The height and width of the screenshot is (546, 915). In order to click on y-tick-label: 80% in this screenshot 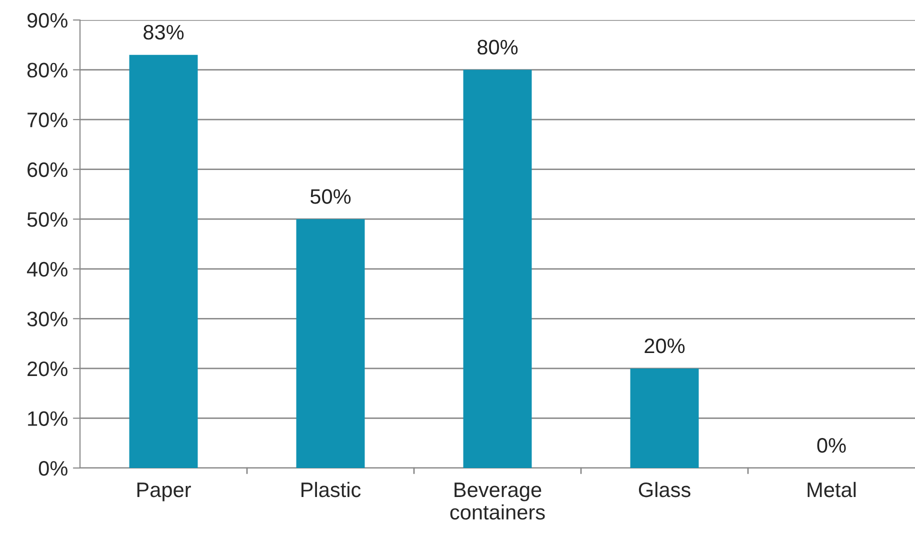, I will do `click(47, 70)`.